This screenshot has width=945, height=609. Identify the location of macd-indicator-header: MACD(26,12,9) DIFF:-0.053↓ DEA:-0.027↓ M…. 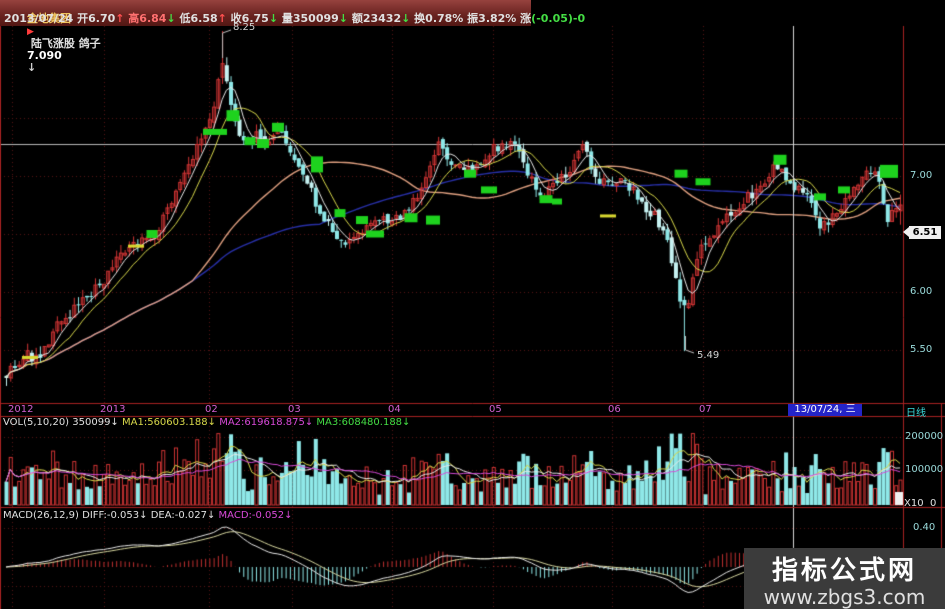
(148, 515).